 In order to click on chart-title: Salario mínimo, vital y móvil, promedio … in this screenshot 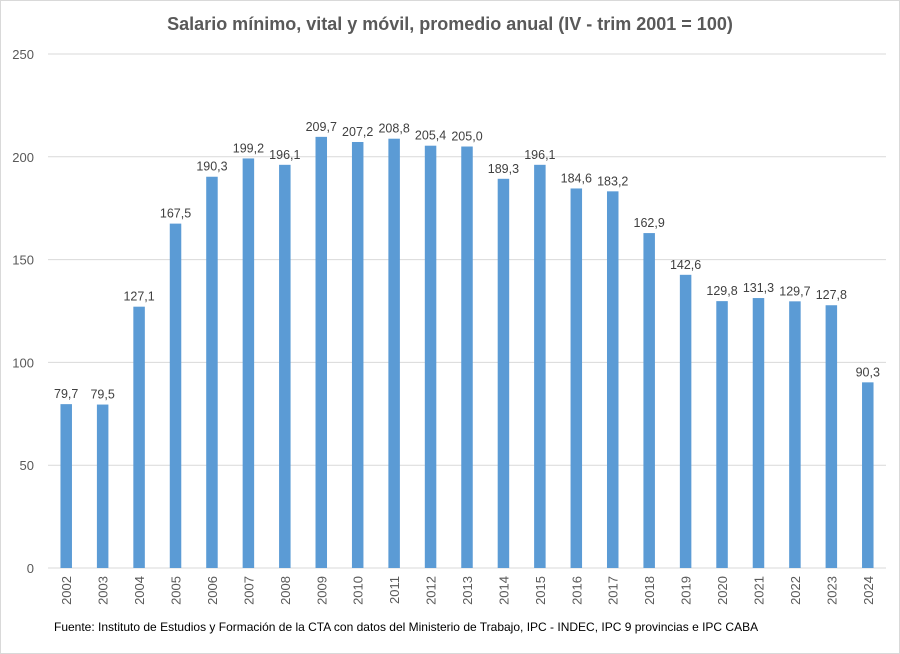, I will do `click(450, 24)`.